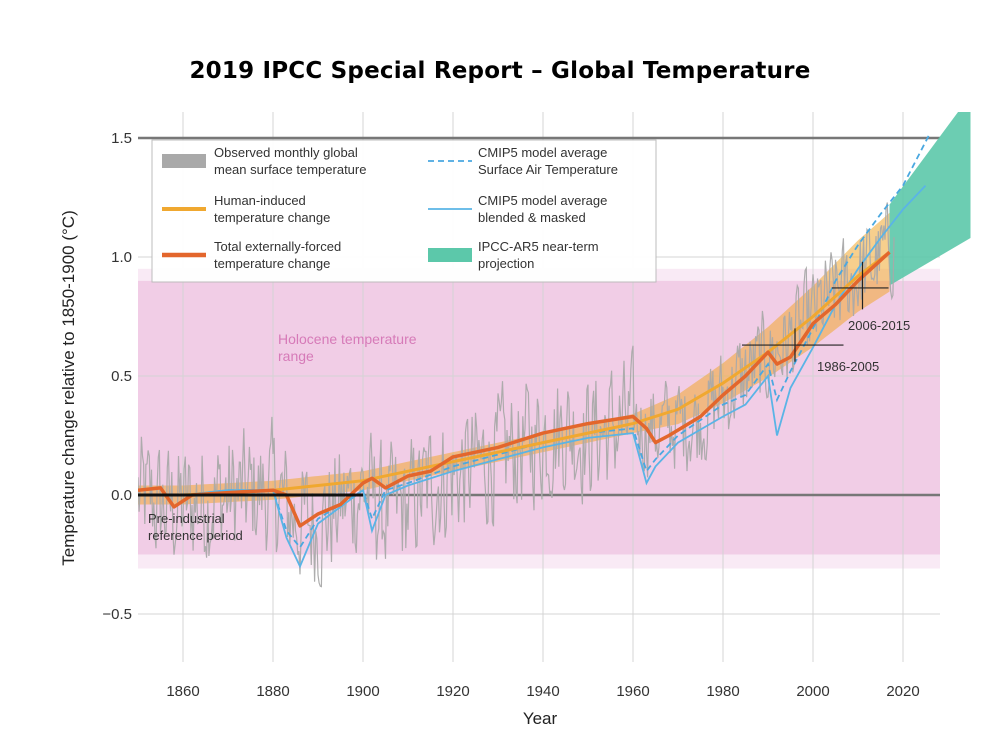 The width and height of the screenshot is (1000, 750). What do you see at coordinates (450, 255) in the screenshot?
I see `legend-swatch-projection` at bounding box center [450, 255].